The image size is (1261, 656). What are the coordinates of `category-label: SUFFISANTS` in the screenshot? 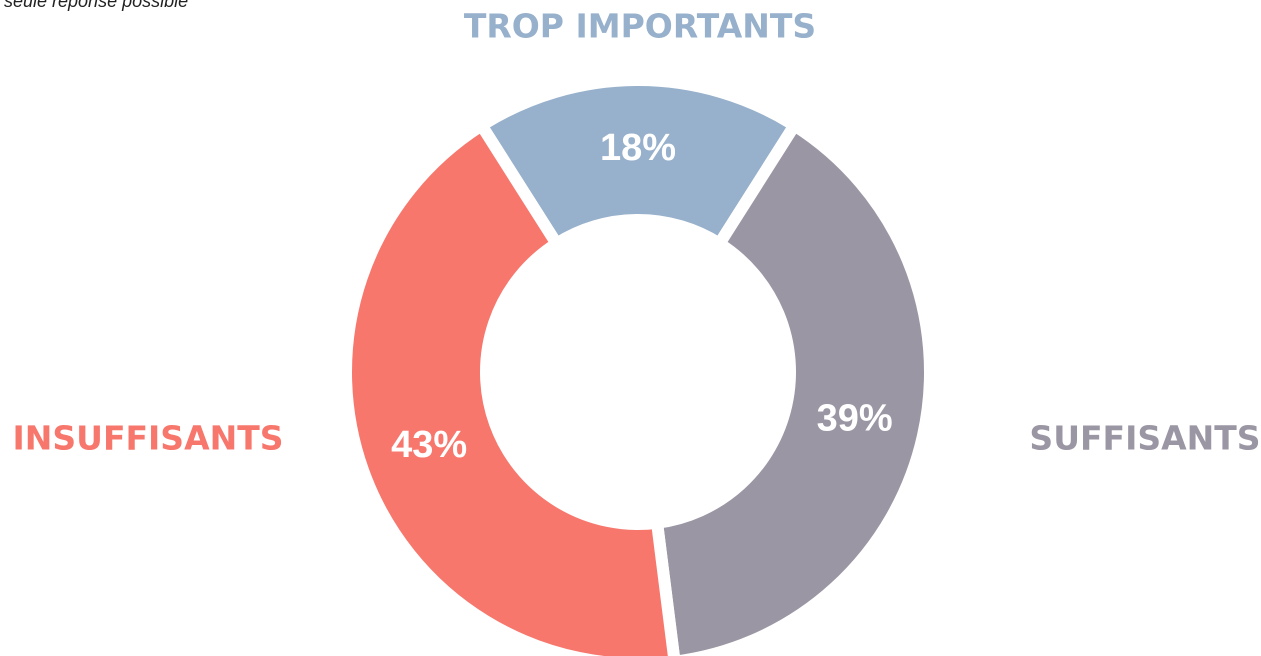 It's located at (1144, 438).